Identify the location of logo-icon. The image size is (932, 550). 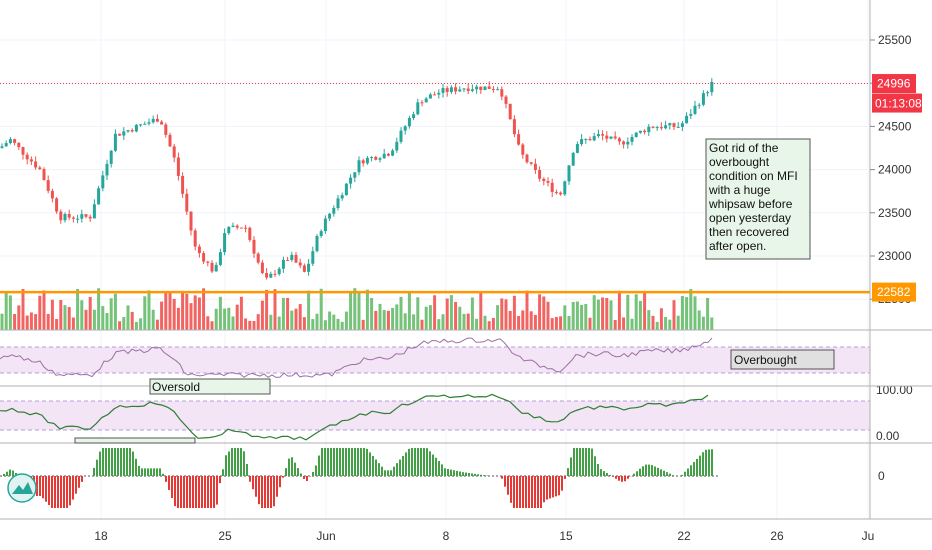
(22, 488).